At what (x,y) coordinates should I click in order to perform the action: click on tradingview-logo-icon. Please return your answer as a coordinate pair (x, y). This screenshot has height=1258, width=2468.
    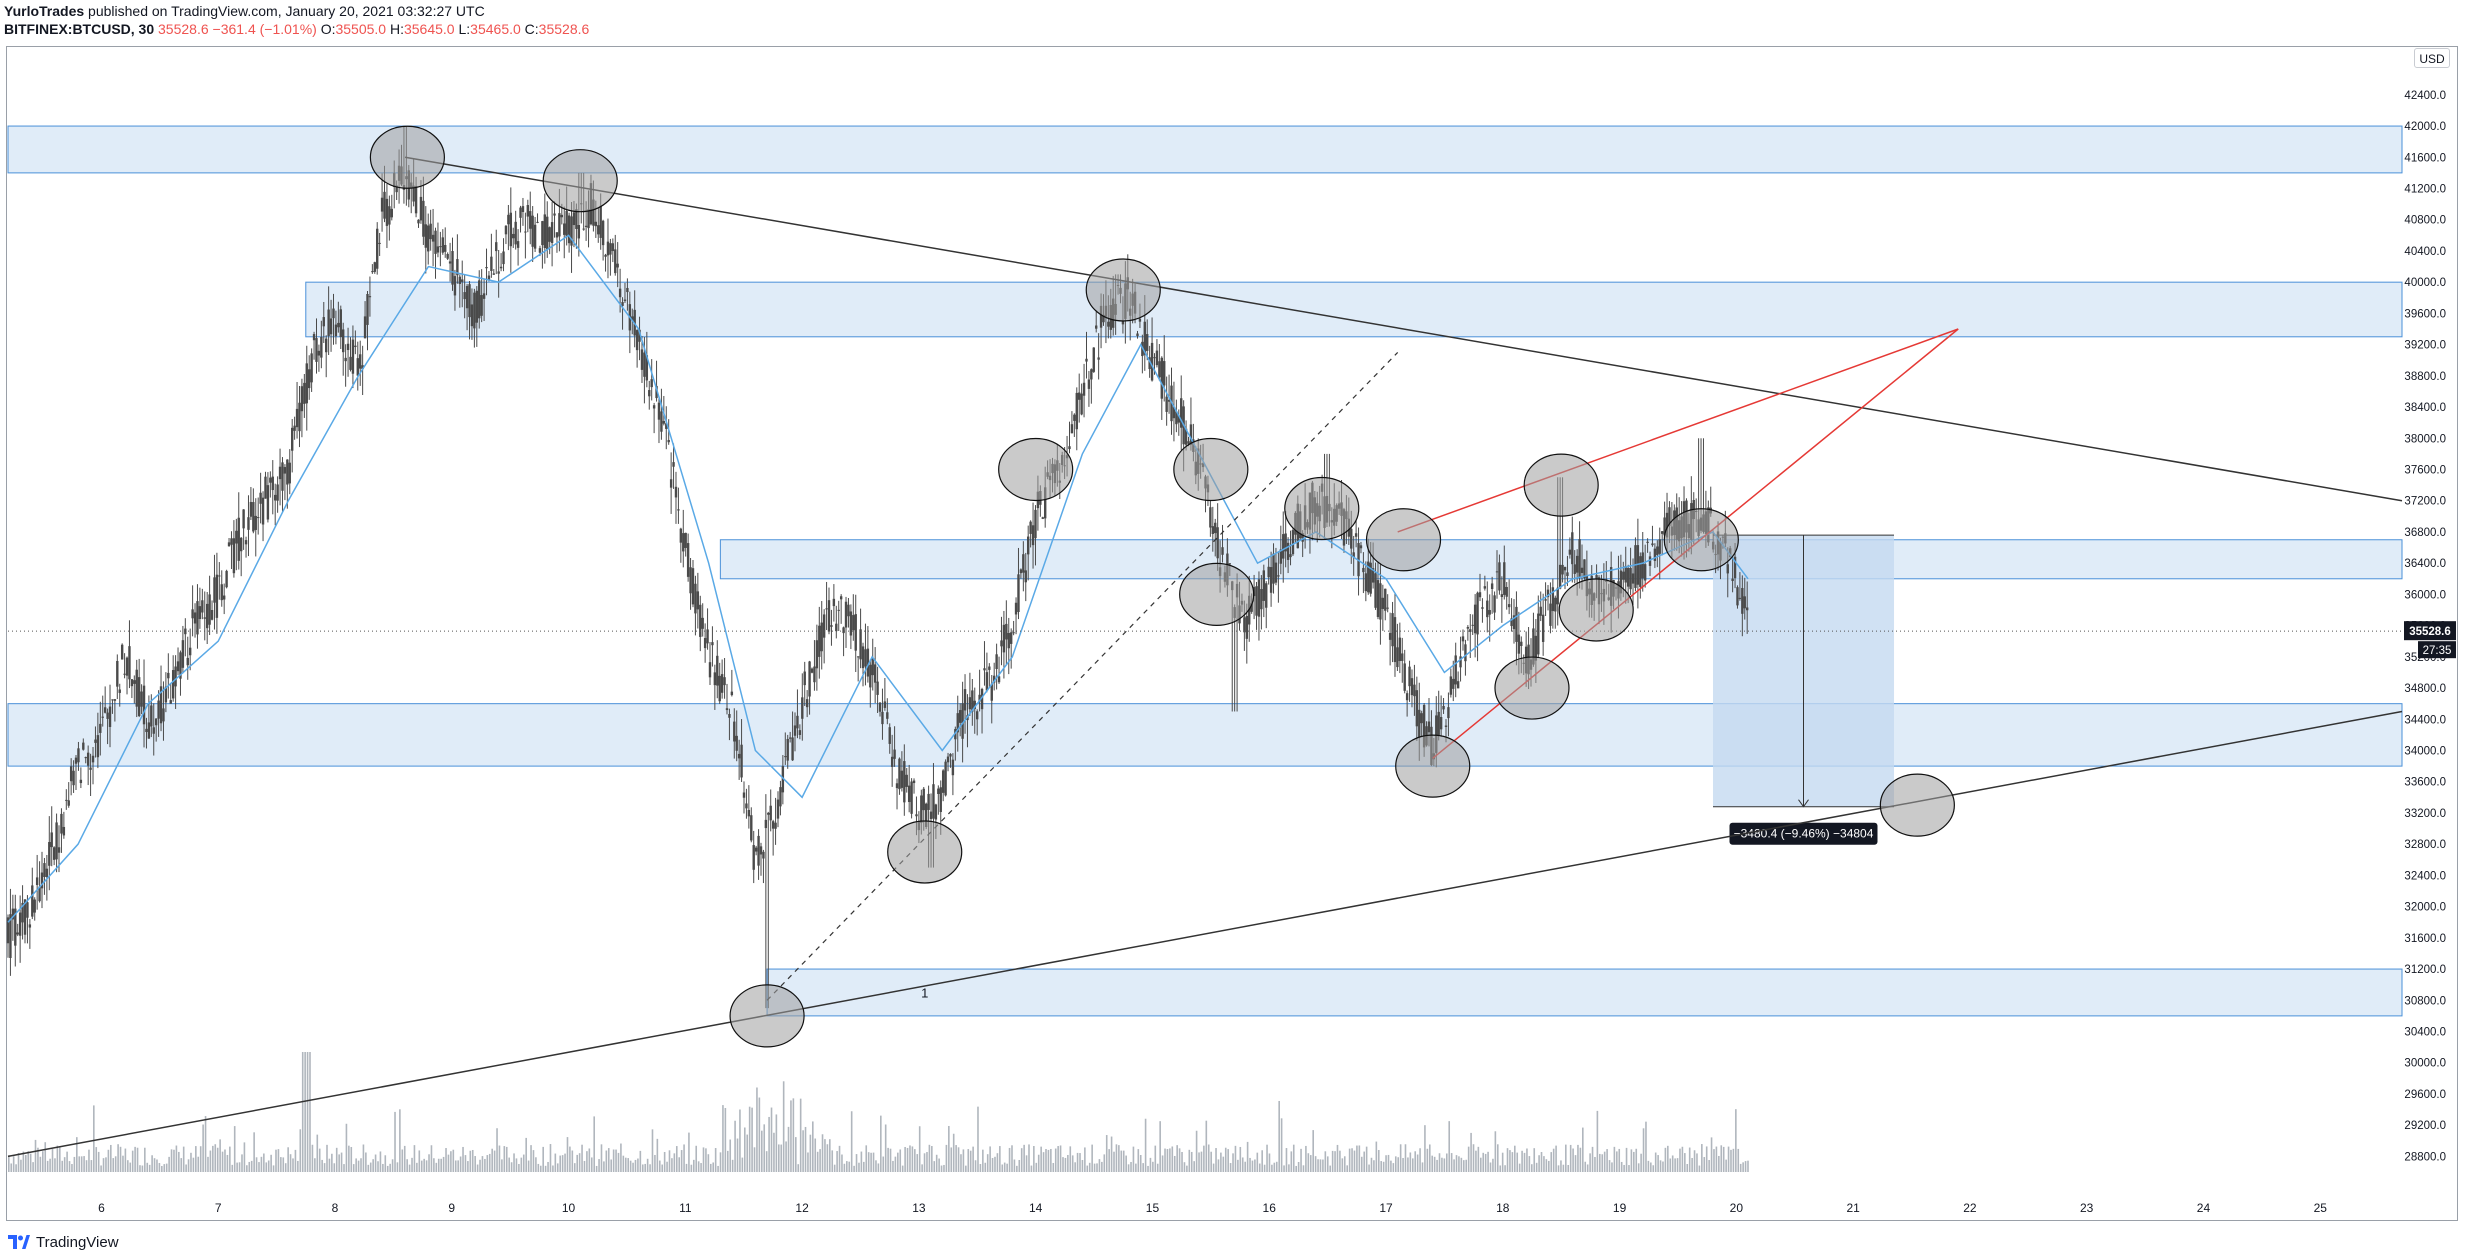
    Looking at the image, I should click on (19, 1242).